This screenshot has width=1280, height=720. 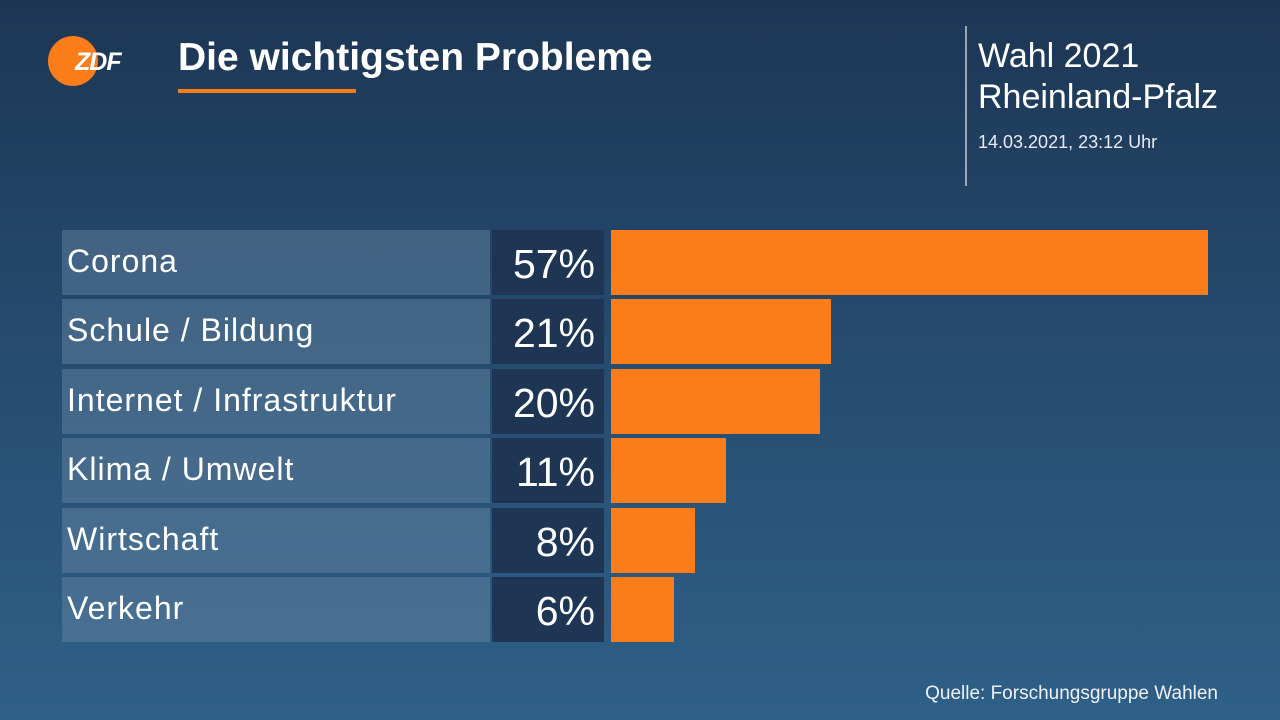 I want to click on value-cell: 20%, so click(x=548, y=401).